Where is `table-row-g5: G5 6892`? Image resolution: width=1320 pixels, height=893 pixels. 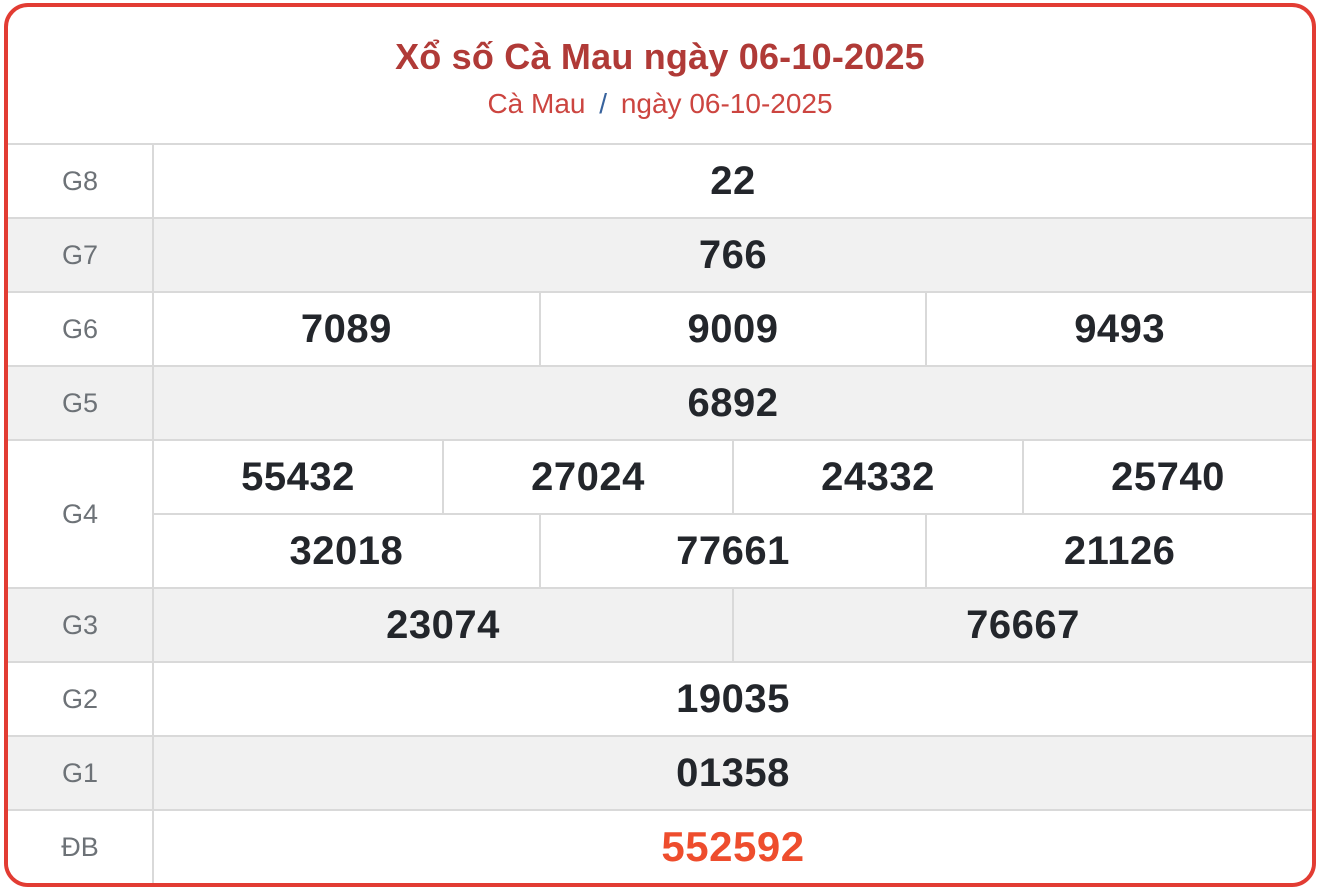 table-row-g5: G5 6892 is located at coordinates (660, 402).